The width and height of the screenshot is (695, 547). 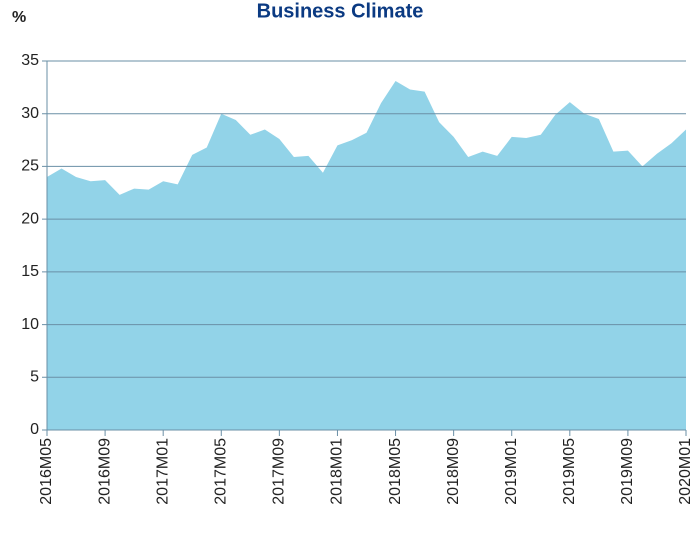 I want to click on x-tick-label: 2020M01, so click(x=685, y=471).